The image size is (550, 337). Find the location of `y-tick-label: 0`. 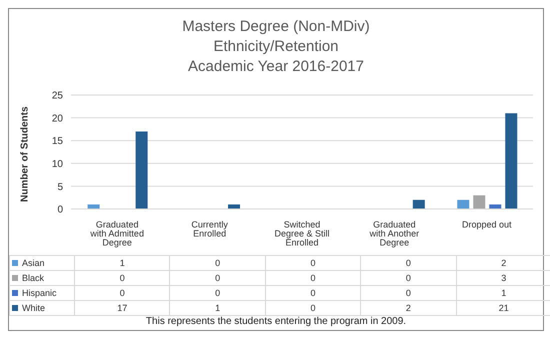

y-tick-label: 0 is located at coordinates (60, 210).